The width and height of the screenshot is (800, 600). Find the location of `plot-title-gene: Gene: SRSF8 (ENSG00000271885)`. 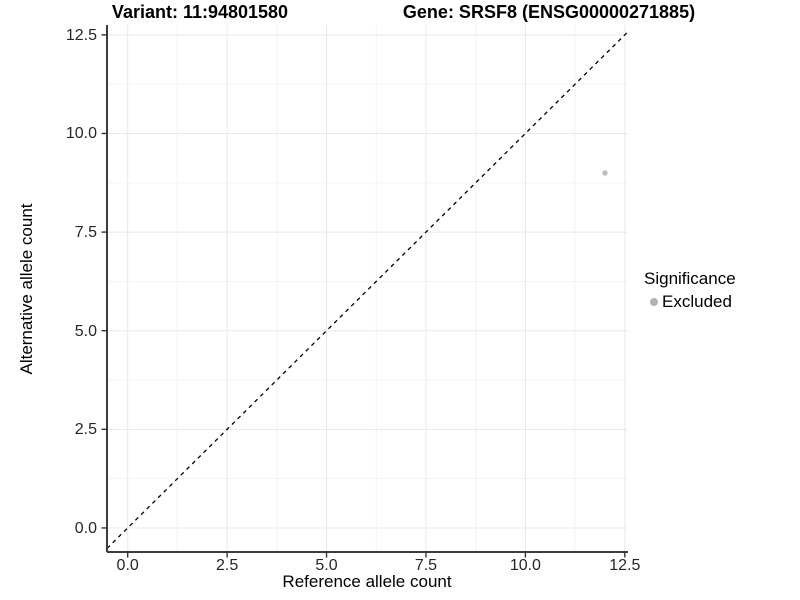

plot-title-gene: Gene: SRSF8 (ENSG00000271885) is located at coordinates (549, 12).